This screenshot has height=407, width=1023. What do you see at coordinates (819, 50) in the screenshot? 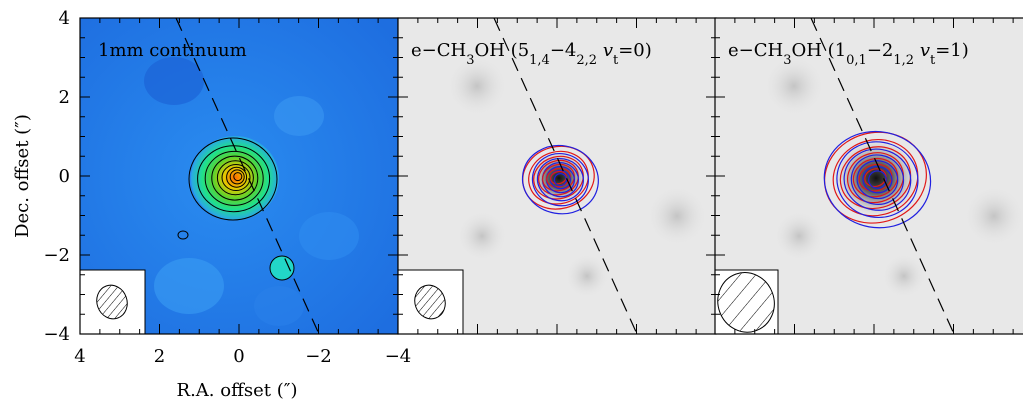
I see `title-part: OH (1` at bounding box center [819, 50].